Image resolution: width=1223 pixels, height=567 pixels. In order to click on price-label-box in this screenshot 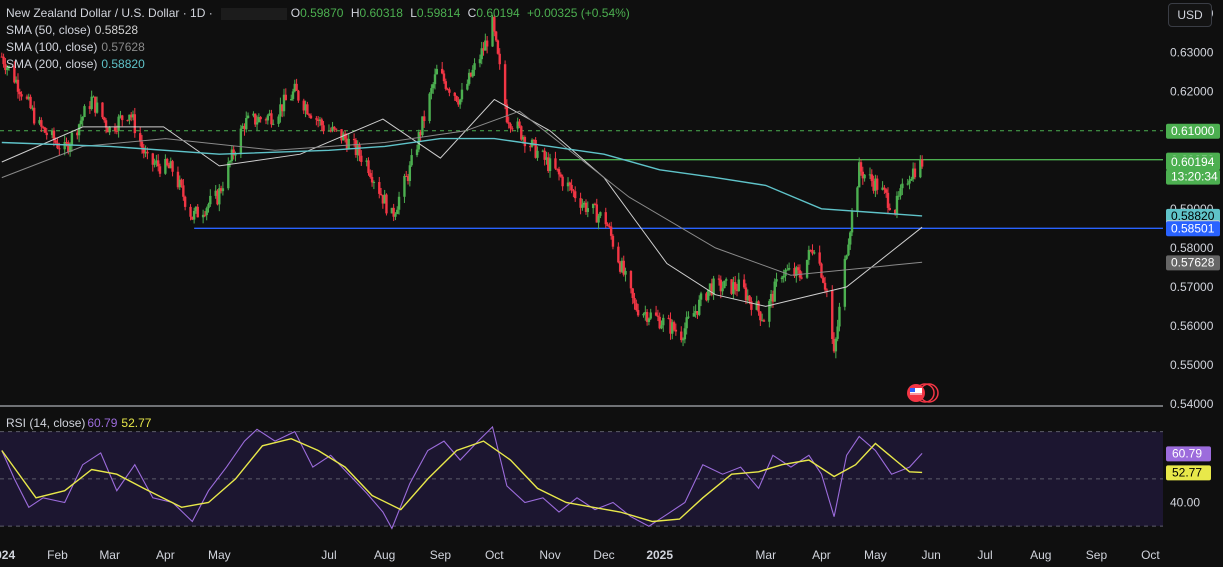, I will do `click(1193, 177)`.